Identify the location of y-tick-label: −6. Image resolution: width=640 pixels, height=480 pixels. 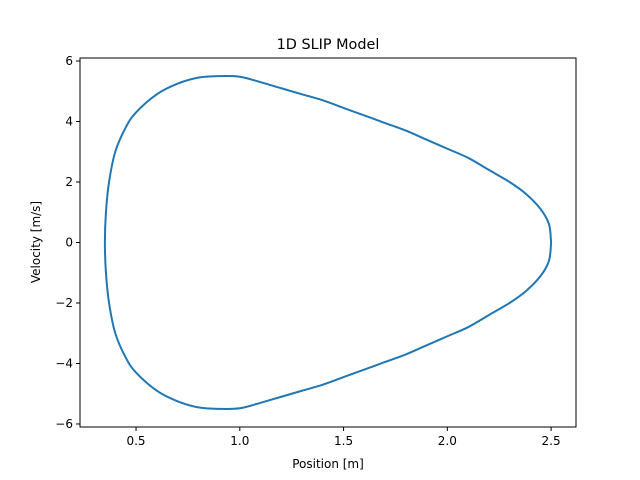
(64, 424).